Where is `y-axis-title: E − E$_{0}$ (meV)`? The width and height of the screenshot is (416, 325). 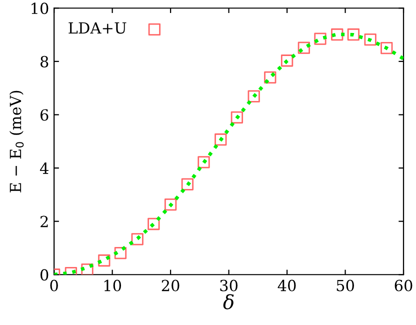
y-axis-title: E − E$_{0}$ (meV) is located at coordinates (16, 141).